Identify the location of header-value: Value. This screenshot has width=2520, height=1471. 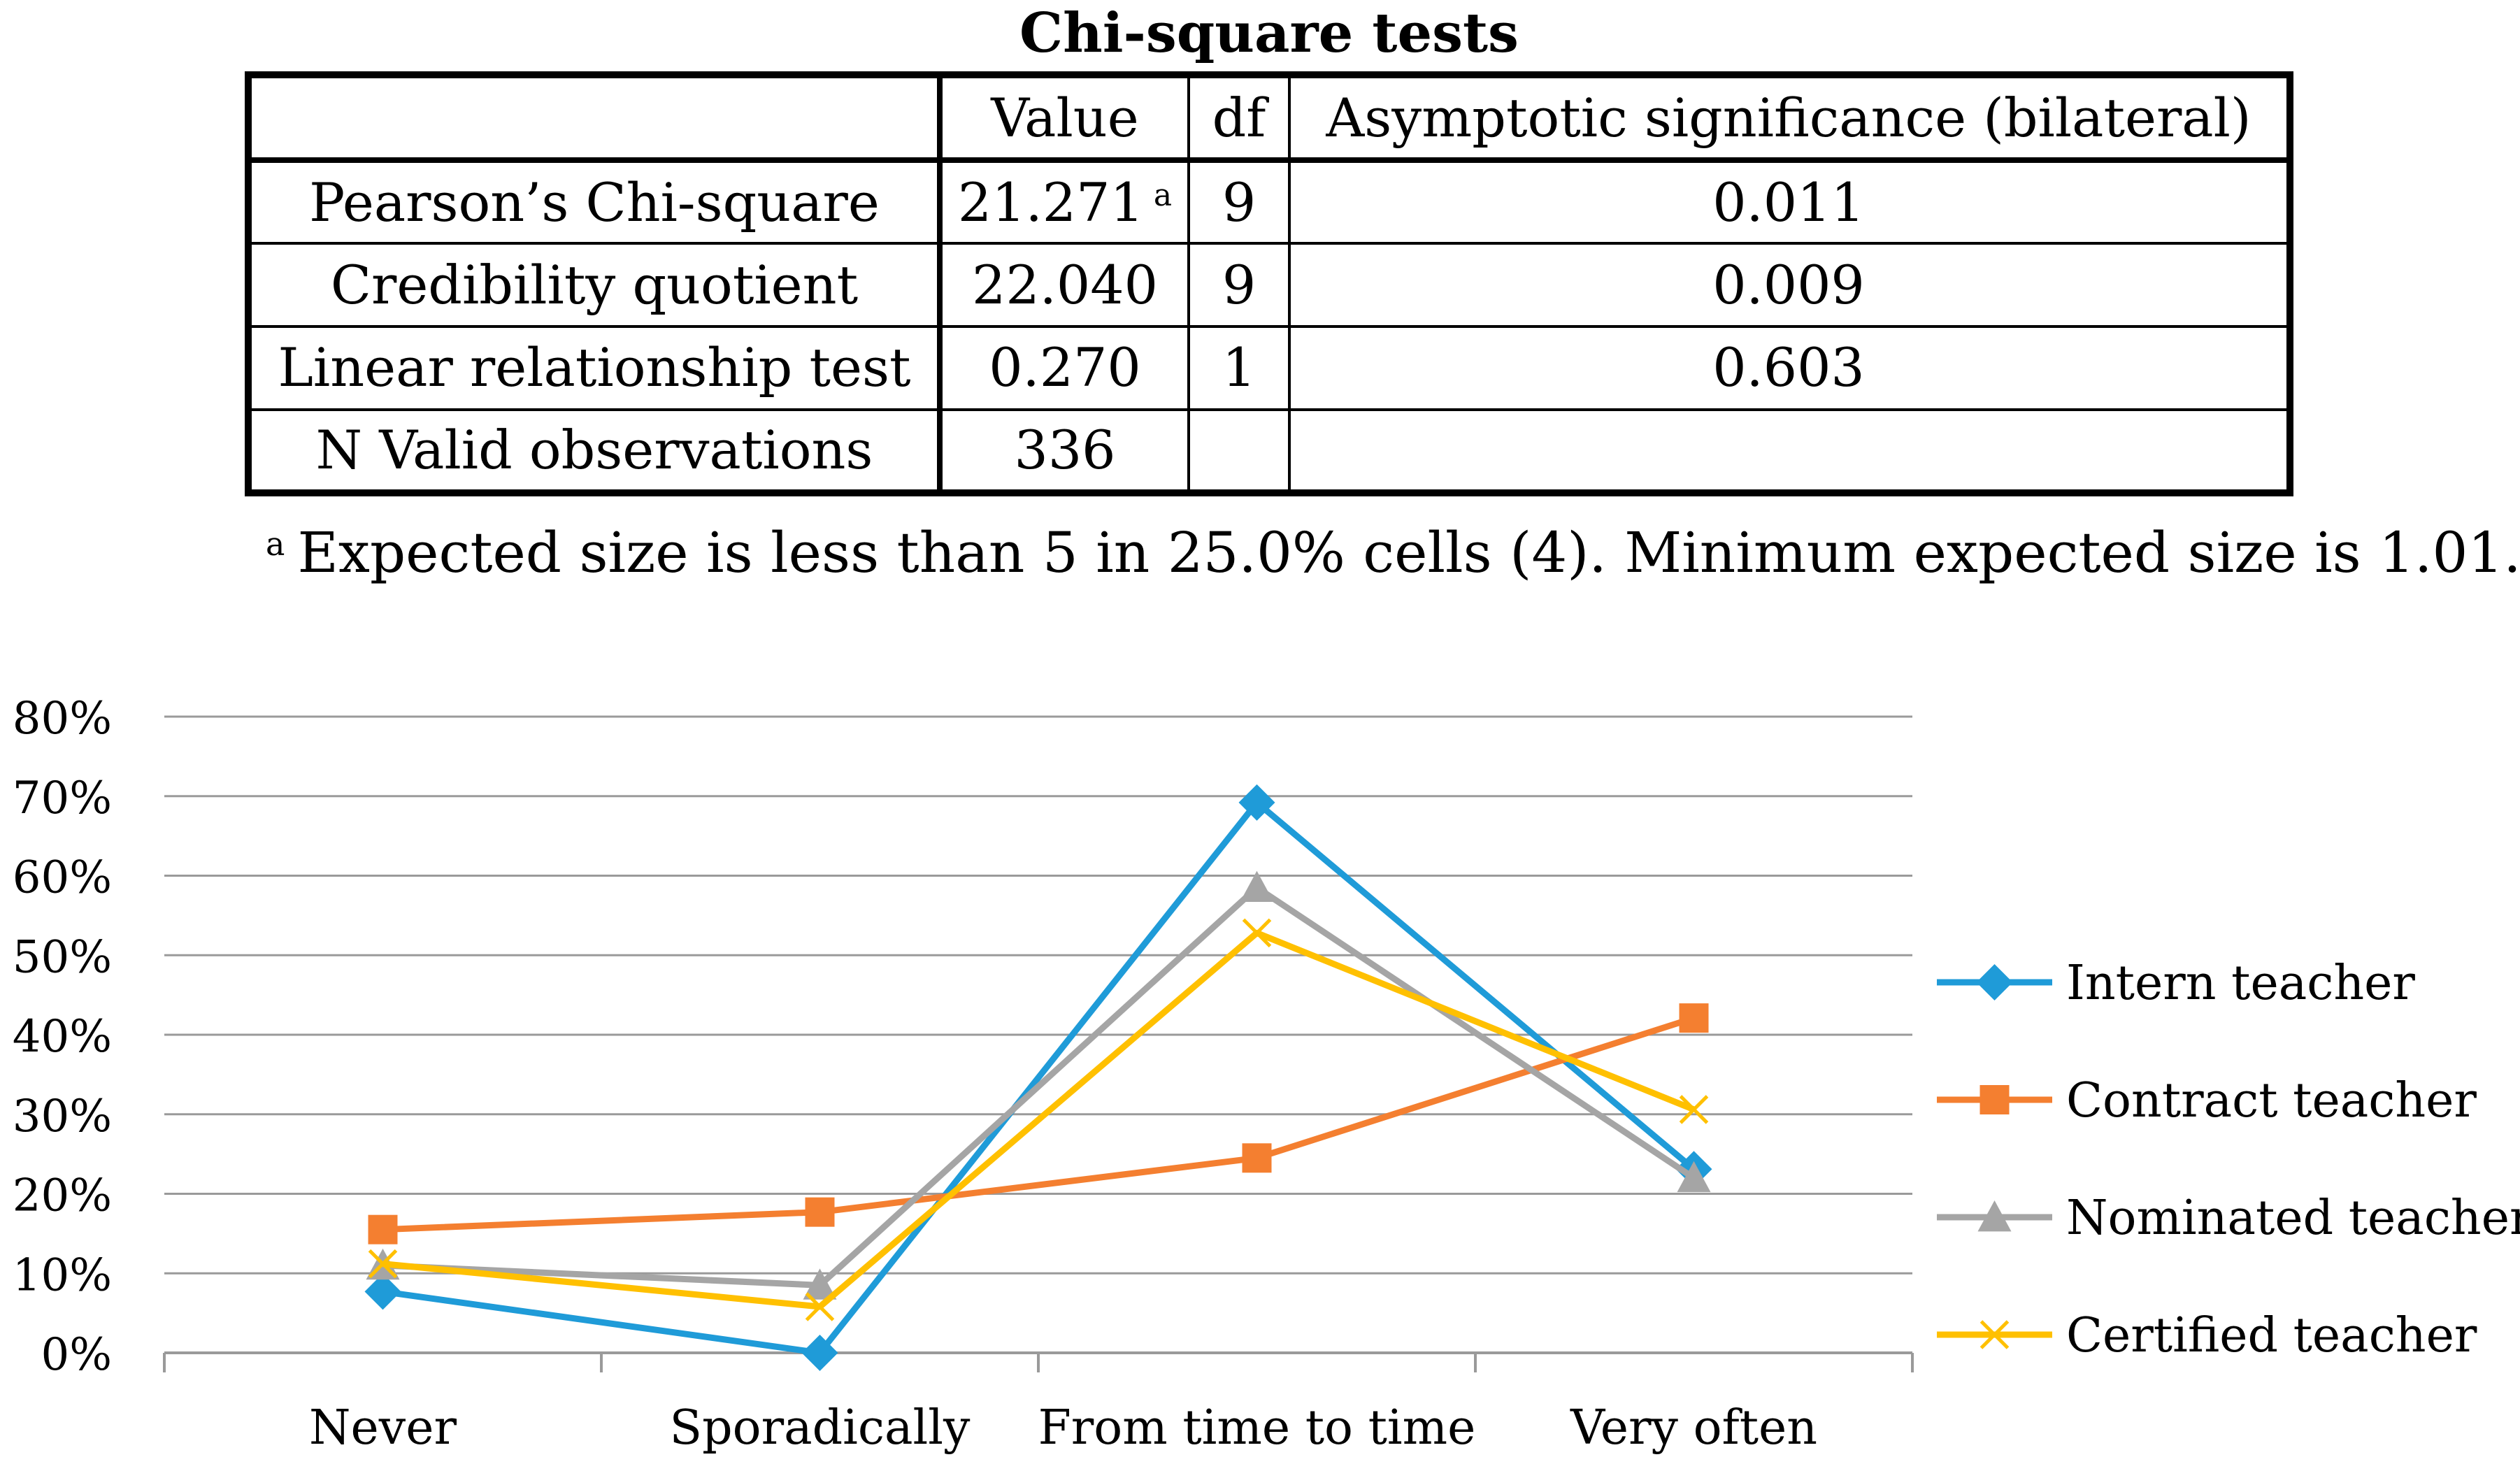
(1064, 119).